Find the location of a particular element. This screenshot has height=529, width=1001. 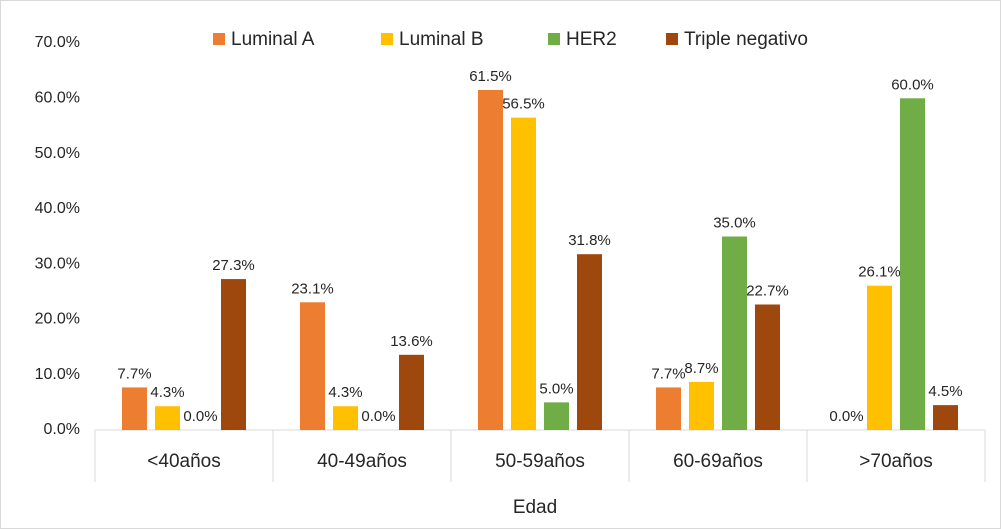

x-axis-title: Edad is located at coordinates (535, 507).